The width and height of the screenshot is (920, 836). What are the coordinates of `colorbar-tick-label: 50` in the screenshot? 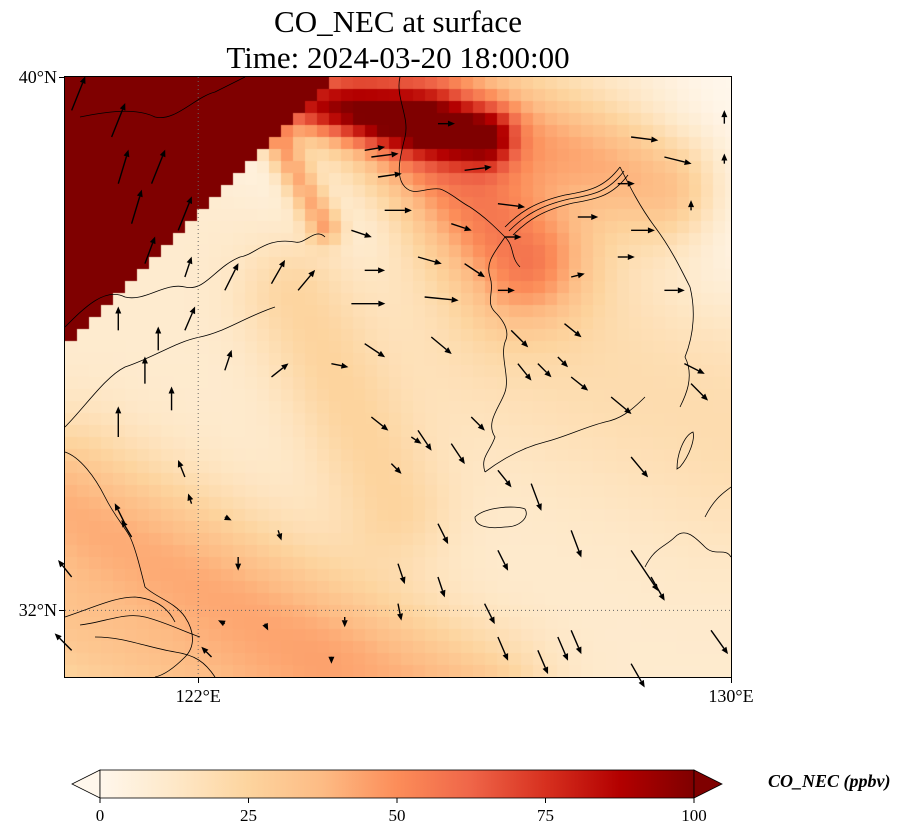 It's located at (397, 815).